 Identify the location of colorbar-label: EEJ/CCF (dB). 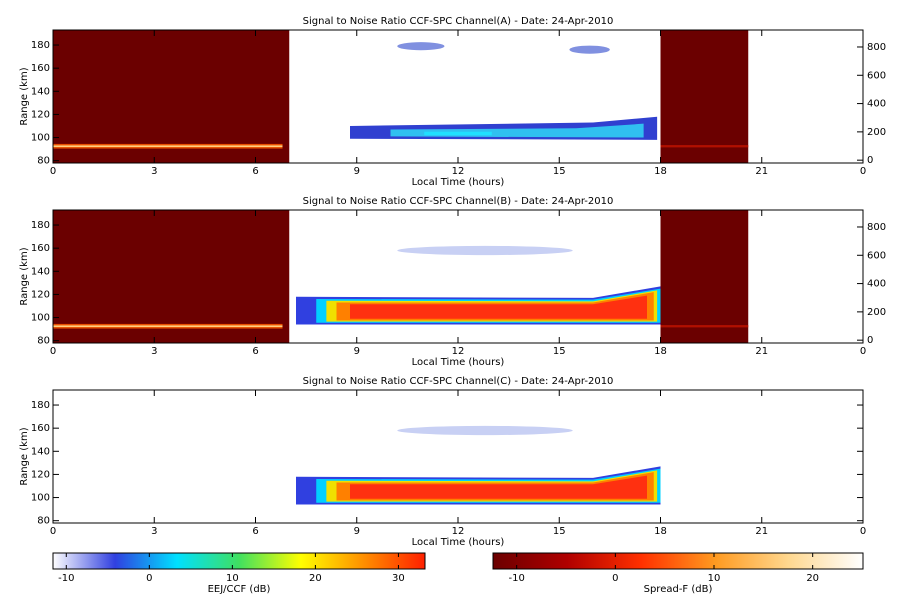
(239, 589).